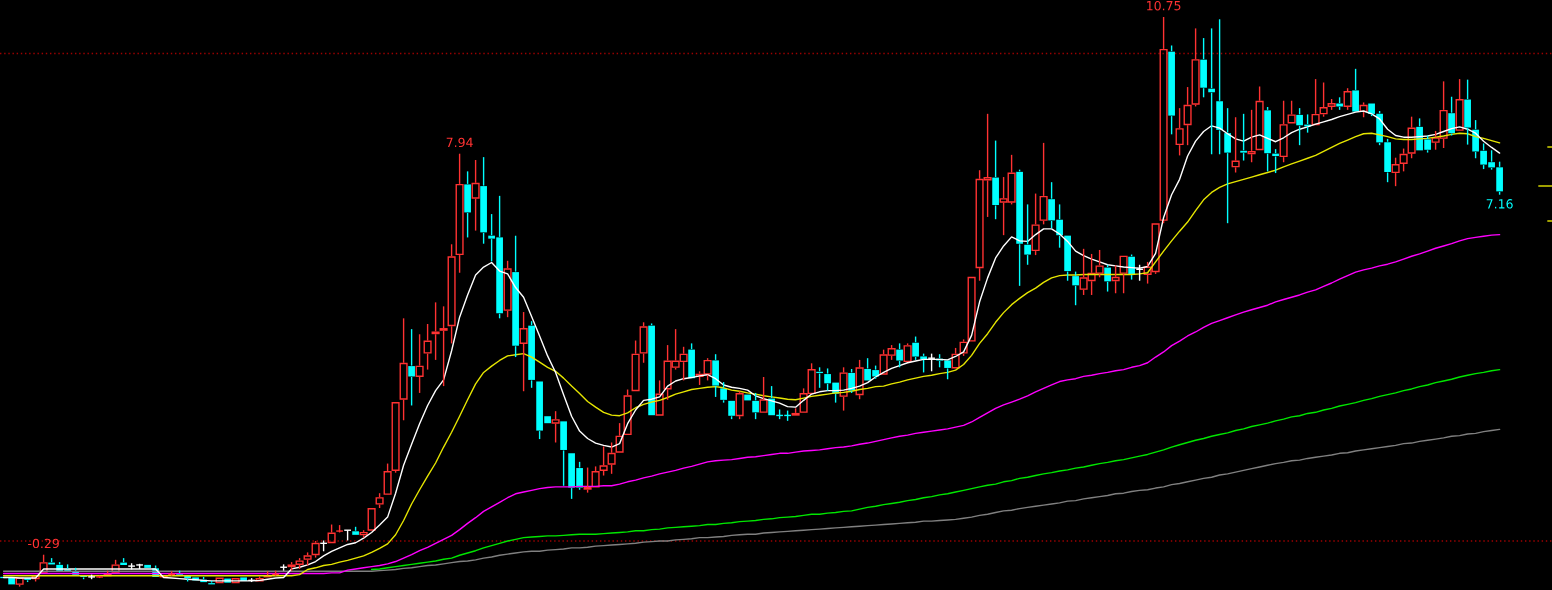 Image resolution: width=1552 pixels, height=590 pixels. I want to click on annotation: 7.16, so click(1499, 204).